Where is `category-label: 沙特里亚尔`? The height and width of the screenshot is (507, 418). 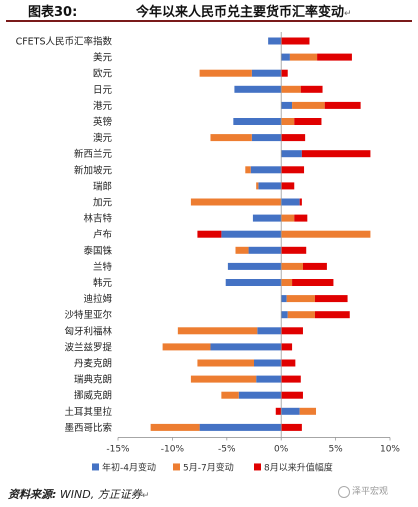 category-label: 沙特里亚尔 is located at coordinates (88, 315).